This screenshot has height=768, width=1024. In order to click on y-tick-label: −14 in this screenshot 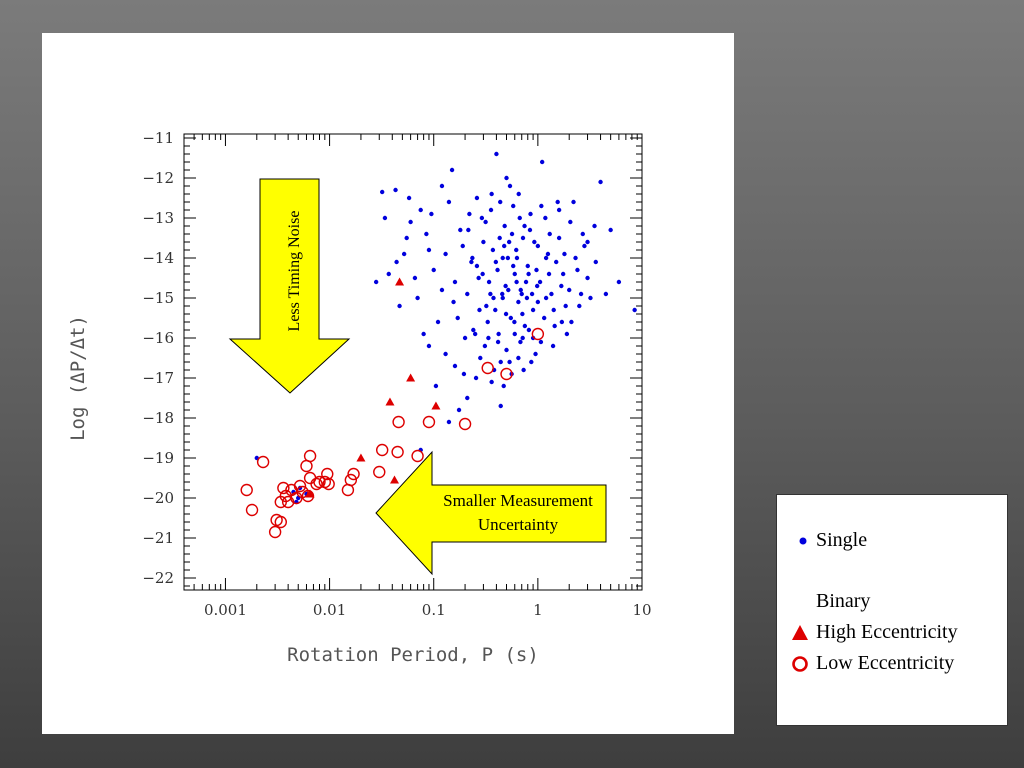, I will do `click(158, 258)`.